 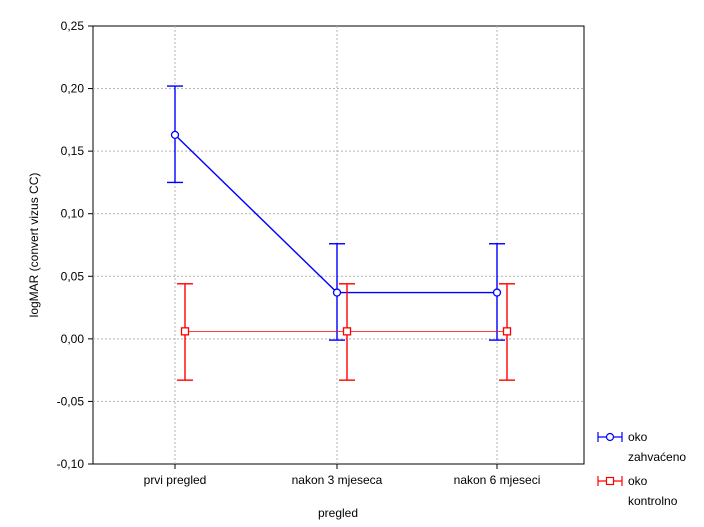 I want to click on y-tick-label: 0,10, so click(x=73, y=214).